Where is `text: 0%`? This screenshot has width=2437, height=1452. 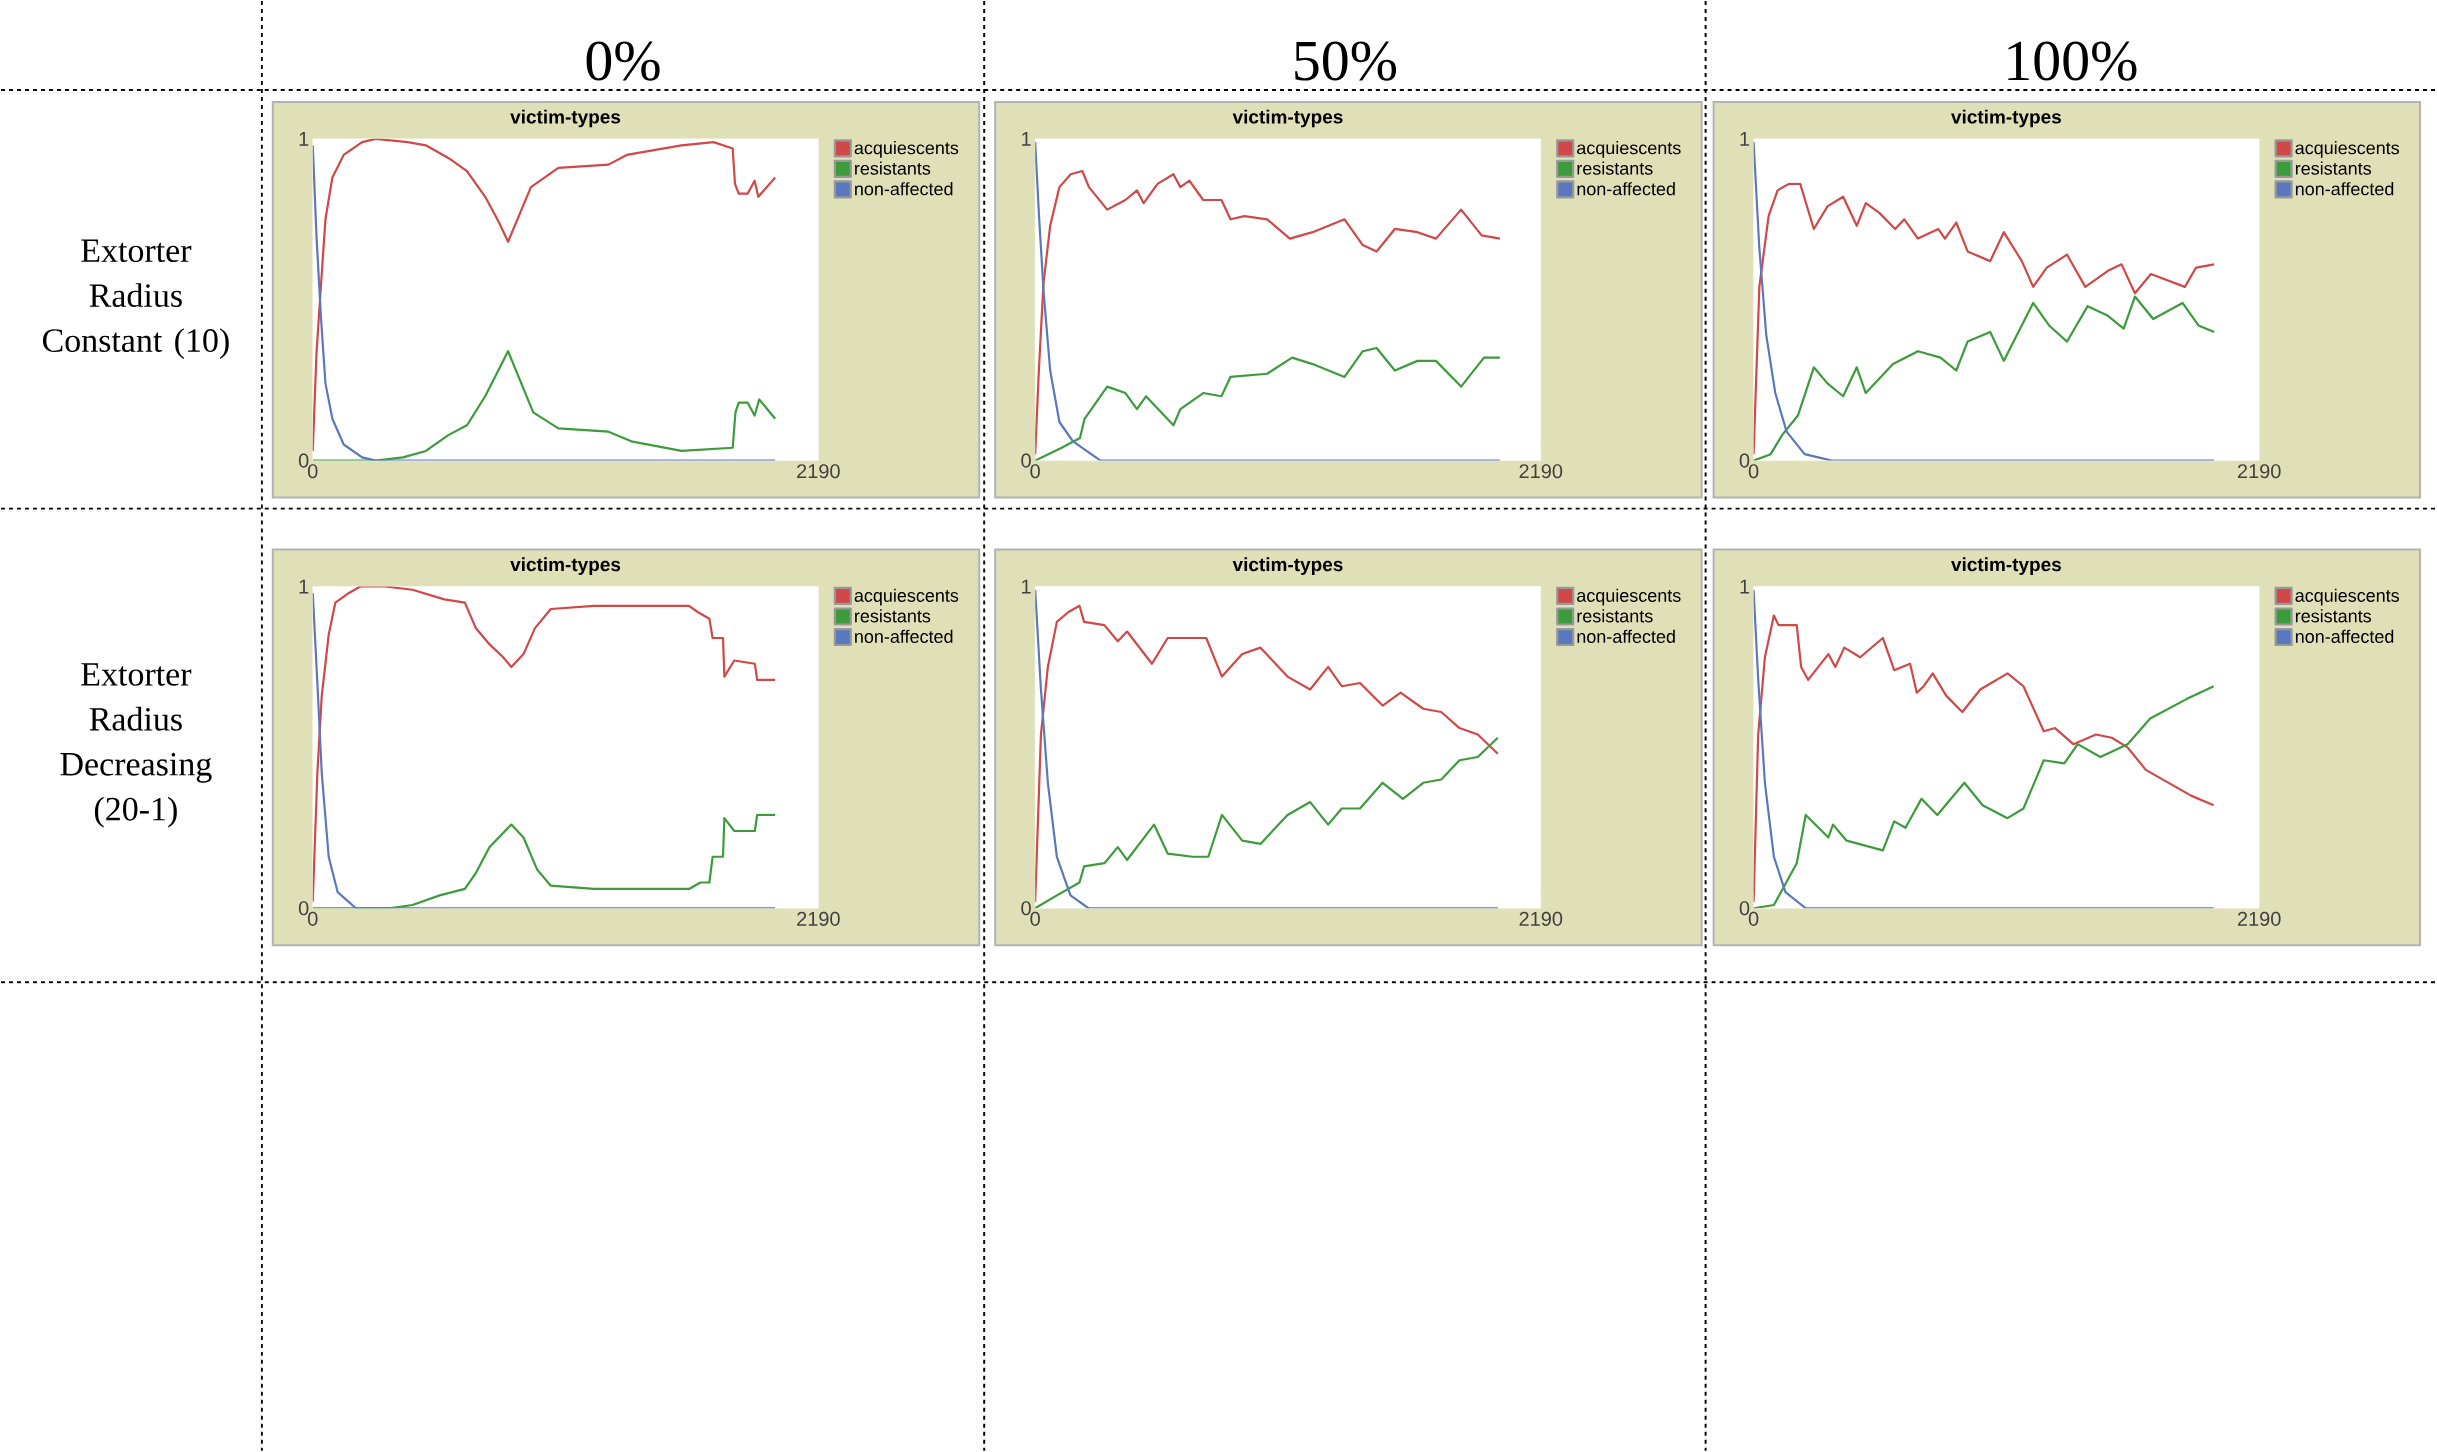
text: 0% is located at coordinates (623, 61).